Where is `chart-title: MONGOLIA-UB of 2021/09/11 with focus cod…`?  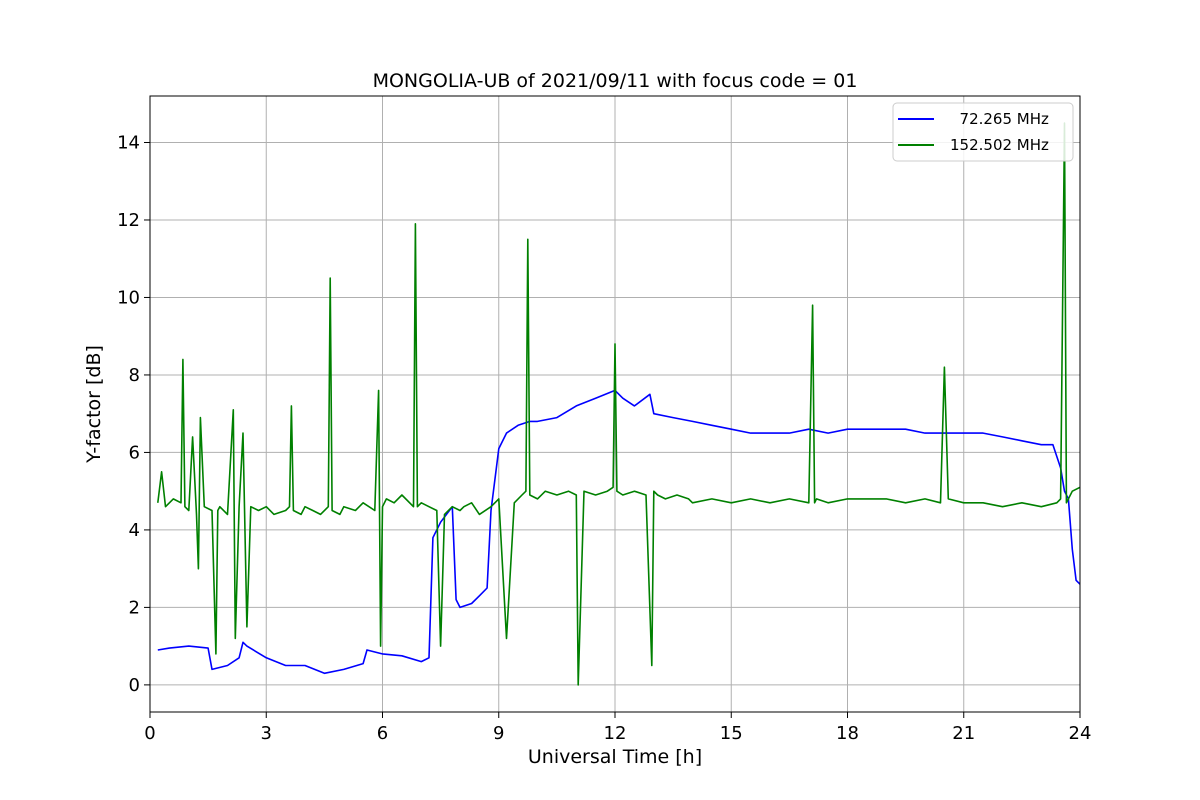
chart-title: MONGOLIA-UB of 2021/09/11 with focus cod… is located at coordinates (615, 81).